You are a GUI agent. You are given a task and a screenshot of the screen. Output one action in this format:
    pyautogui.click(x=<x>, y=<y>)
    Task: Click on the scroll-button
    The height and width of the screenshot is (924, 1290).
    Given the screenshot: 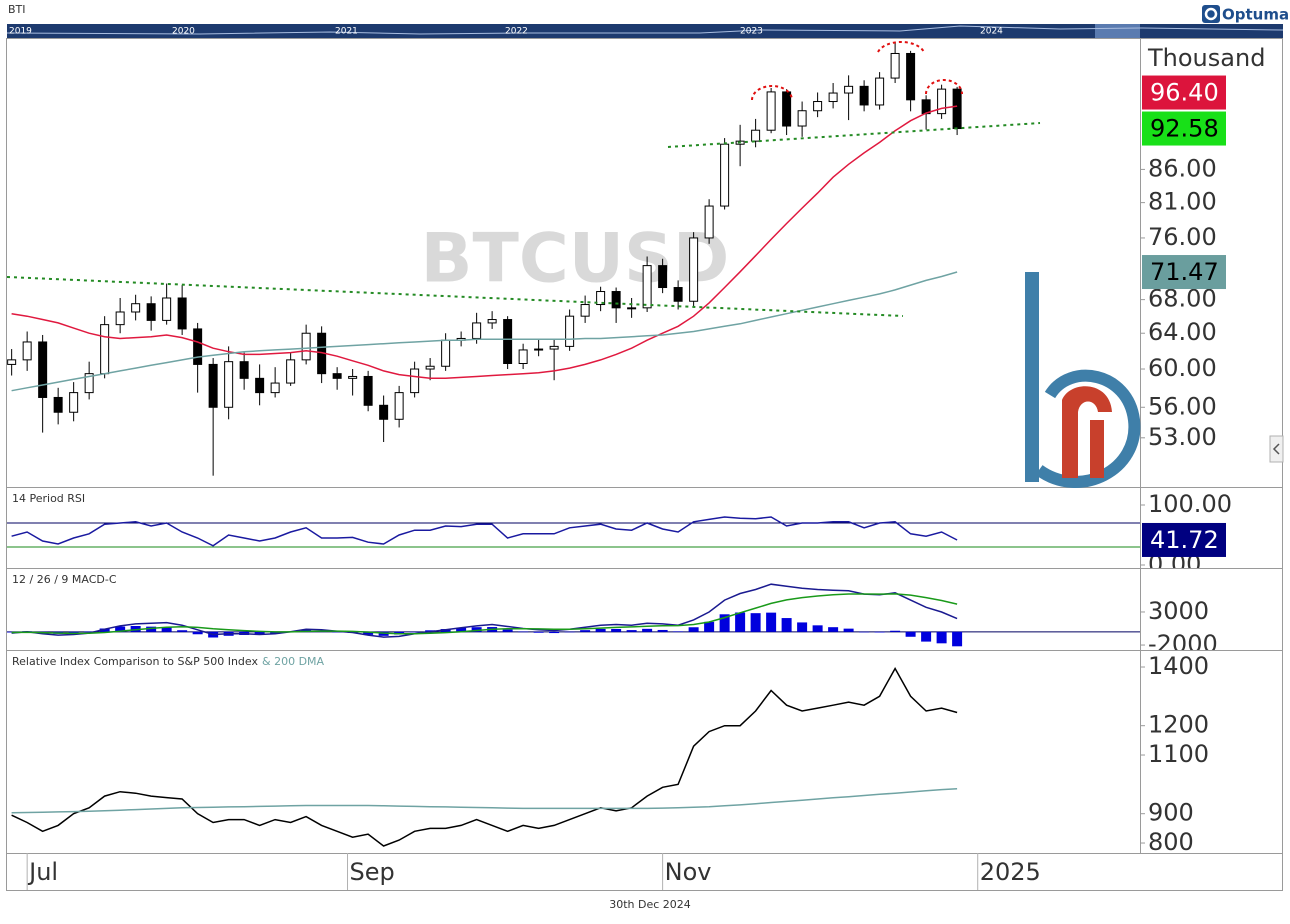 What is the action you would take?
    pyautogui.click(x=1276, y=449)
    